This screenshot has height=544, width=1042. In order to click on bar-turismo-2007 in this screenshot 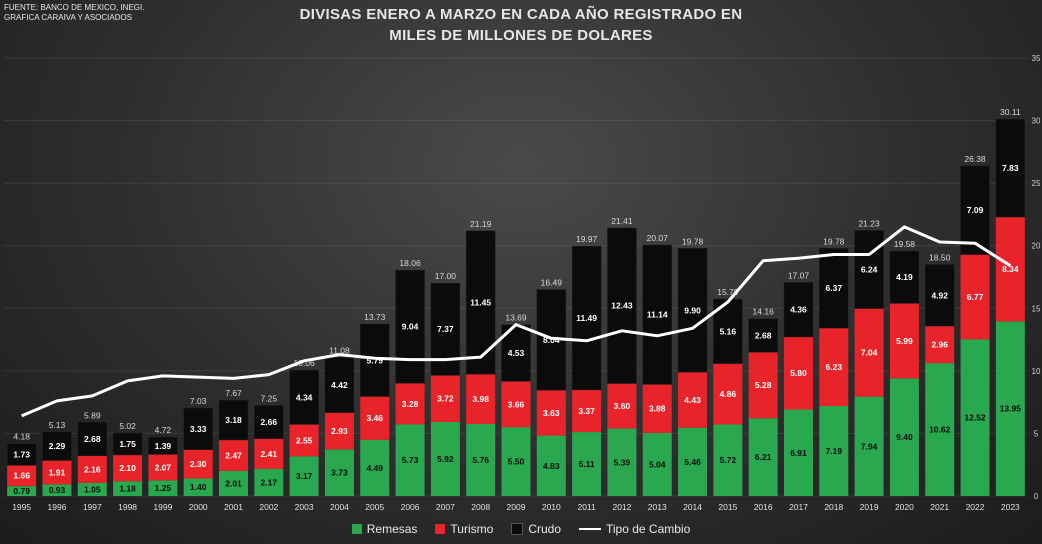, I will do `click(445, 398)`.